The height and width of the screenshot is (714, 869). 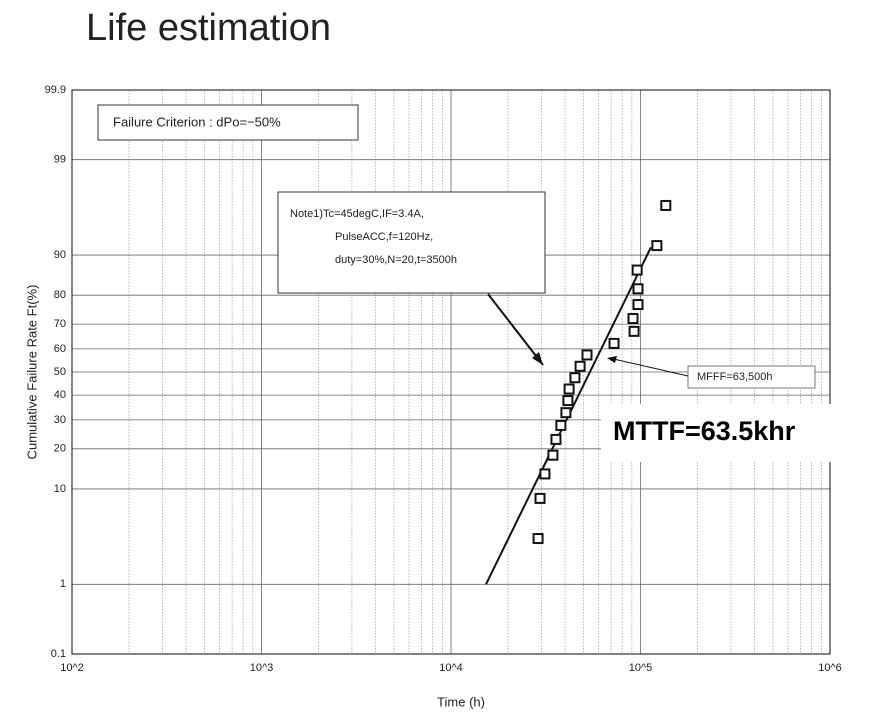 What do you see at coordinates (704, 431) in the screenshot?
I see `mttf-text: MTTF=63.5khr` at bounding box center [704, 431].